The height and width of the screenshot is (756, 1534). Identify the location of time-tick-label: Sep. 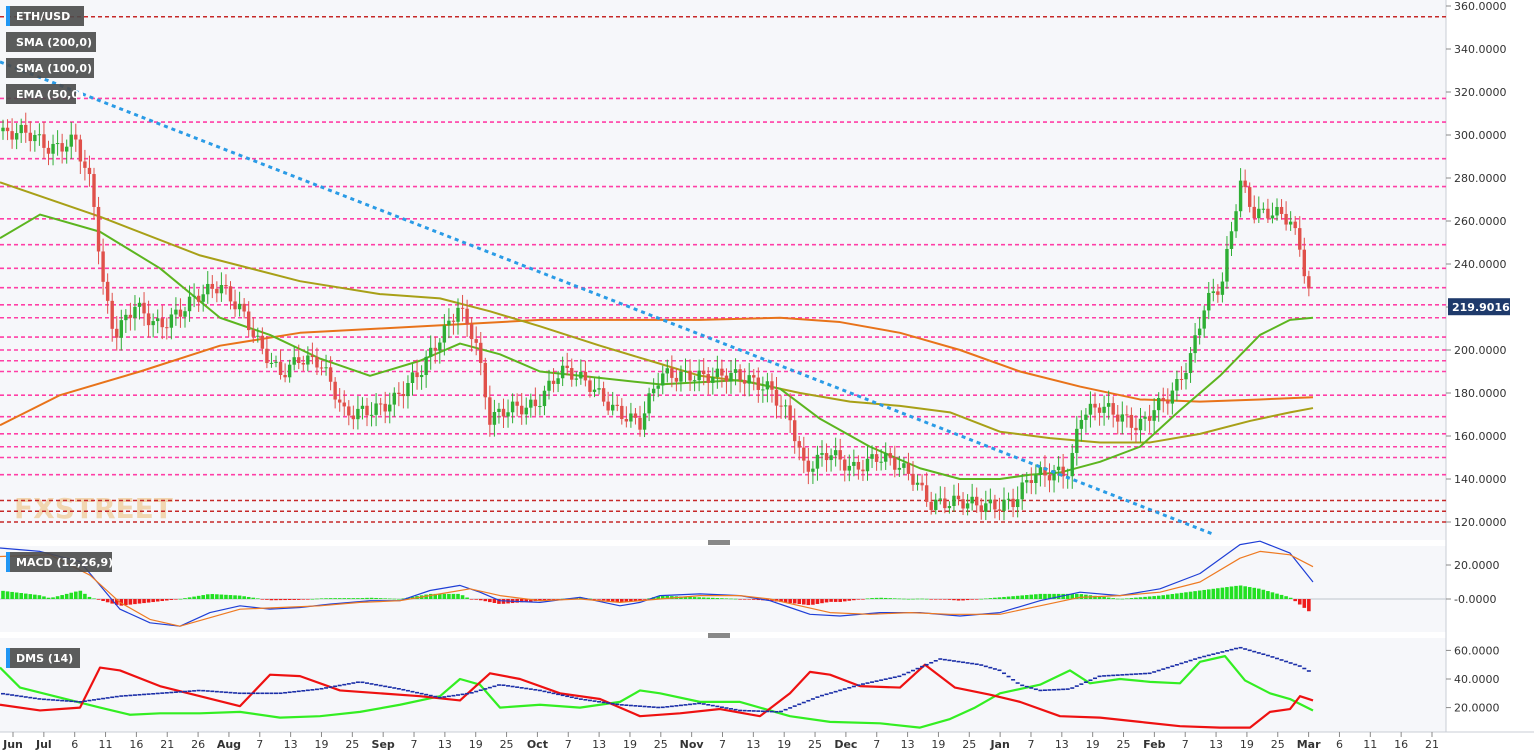
(383, 744).